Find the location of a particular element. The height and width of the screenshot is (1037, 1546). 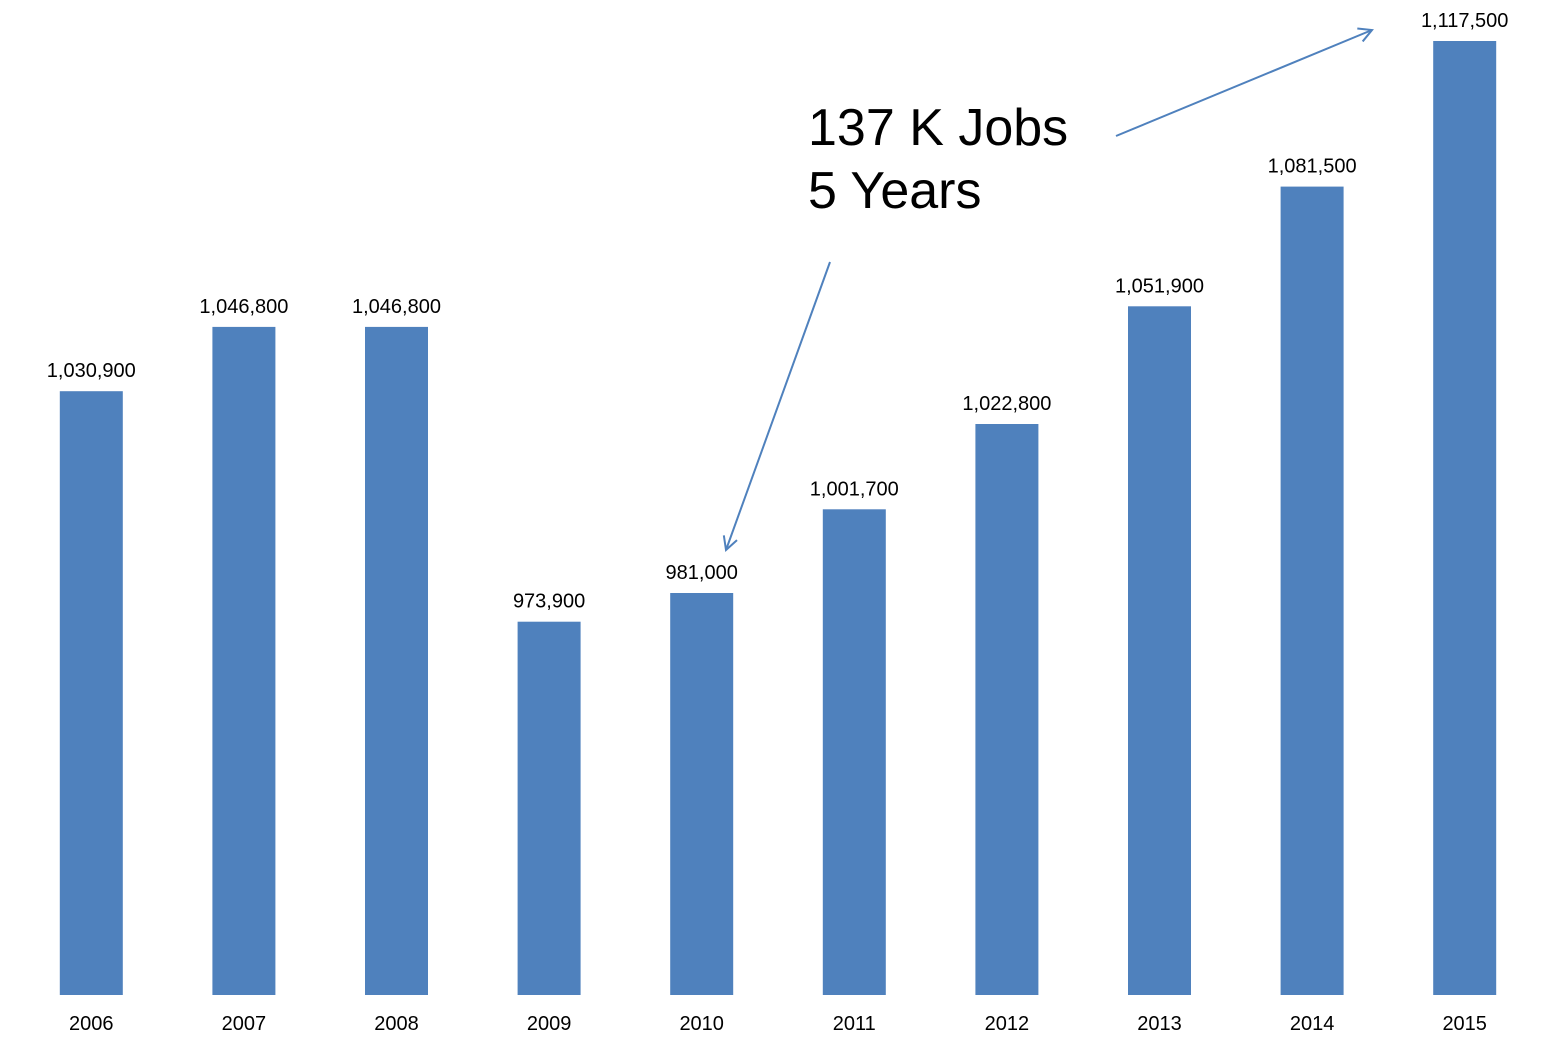

x-tick-label-2008: 2008 is located at coordinates (396, 1024).